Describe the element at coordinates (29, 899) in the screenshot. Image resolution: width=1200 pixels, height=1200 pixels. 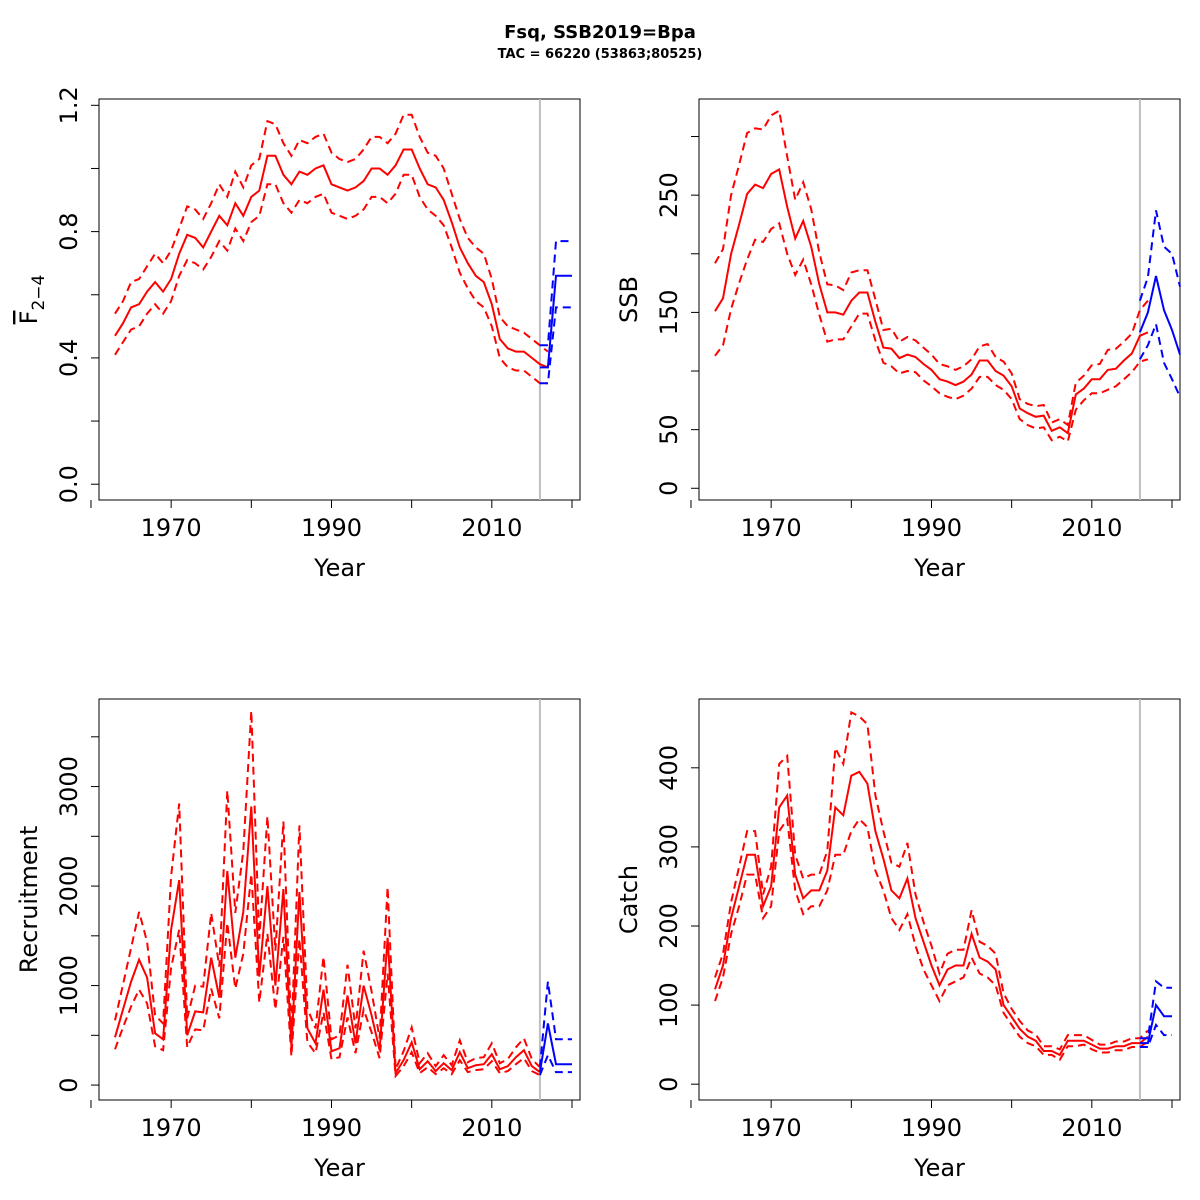
I see `y-axis-label: Recruitment` at that location.